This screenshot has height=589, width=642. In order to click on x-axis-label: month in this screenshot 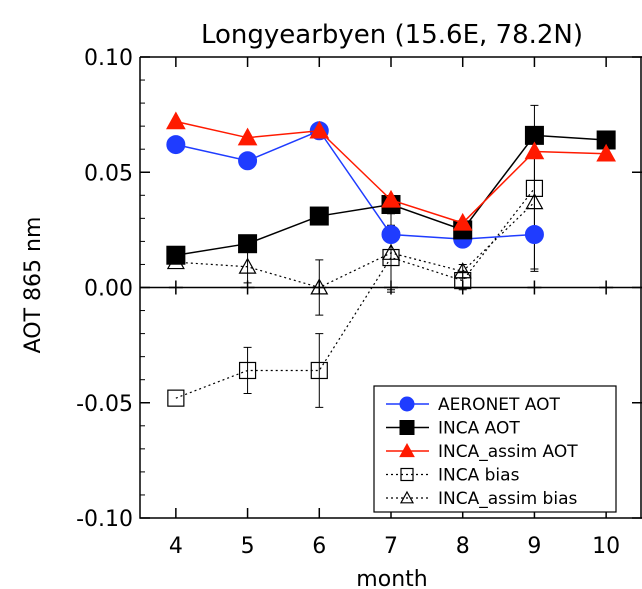, I will do `click(391, 578)`.